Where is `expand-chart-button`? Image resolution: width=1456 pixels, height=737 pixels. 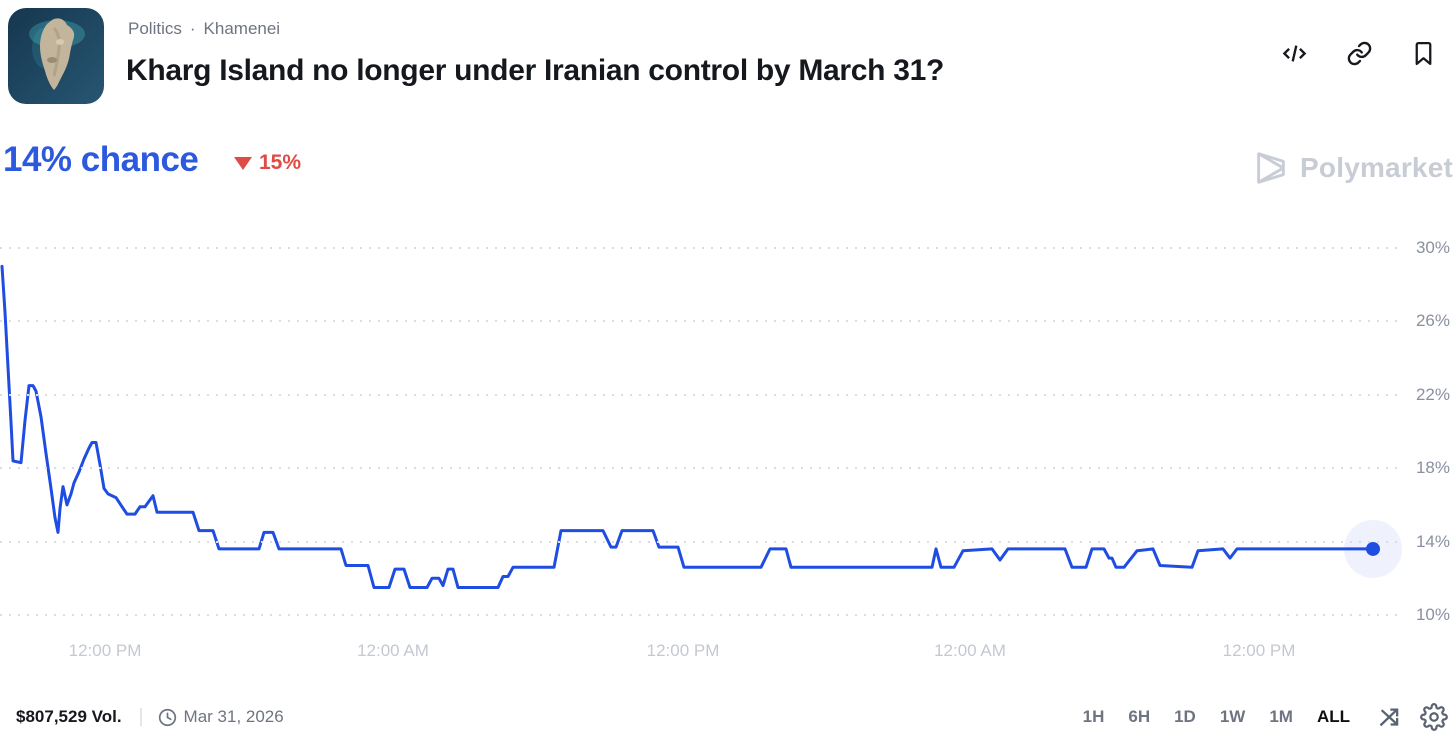
expand-chart-button is located at coordinates (1389, 717).